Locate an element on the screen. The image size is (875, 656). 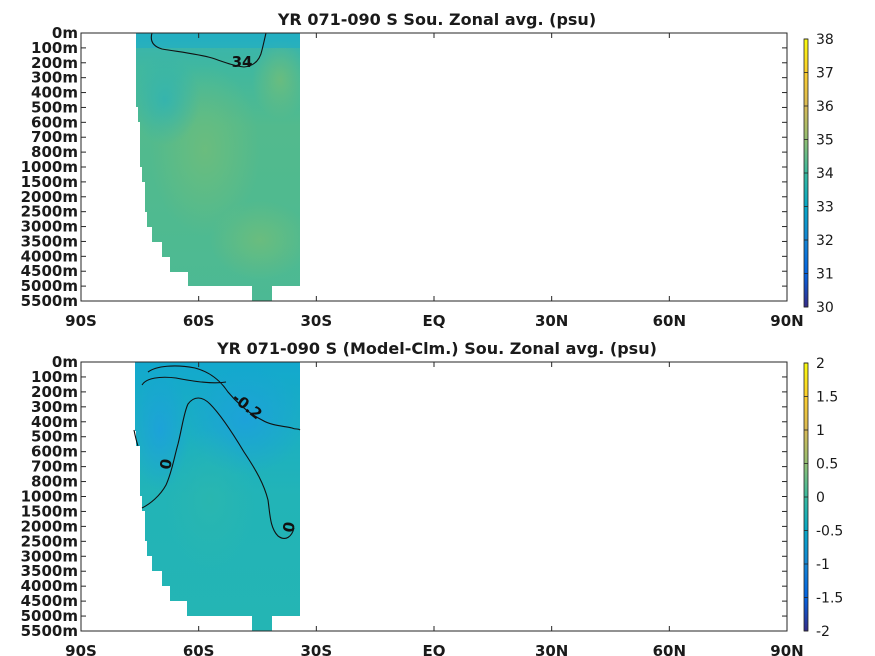
colorbar-tick-label: 36 is located at coordinates (825, 107).